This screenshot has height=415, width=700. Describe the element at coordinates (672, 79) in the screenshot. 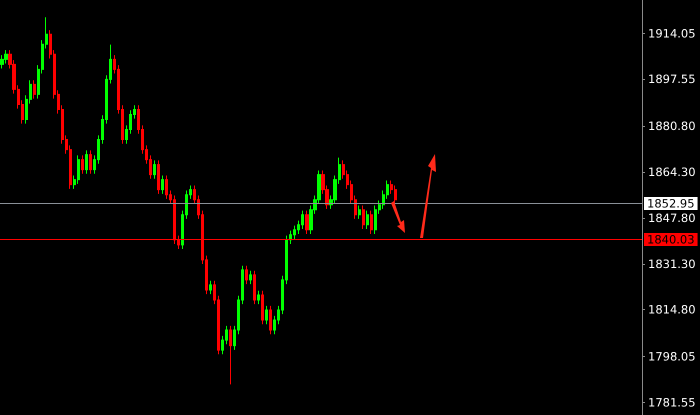

I see `y-tick-label: 1897.55` at that location.